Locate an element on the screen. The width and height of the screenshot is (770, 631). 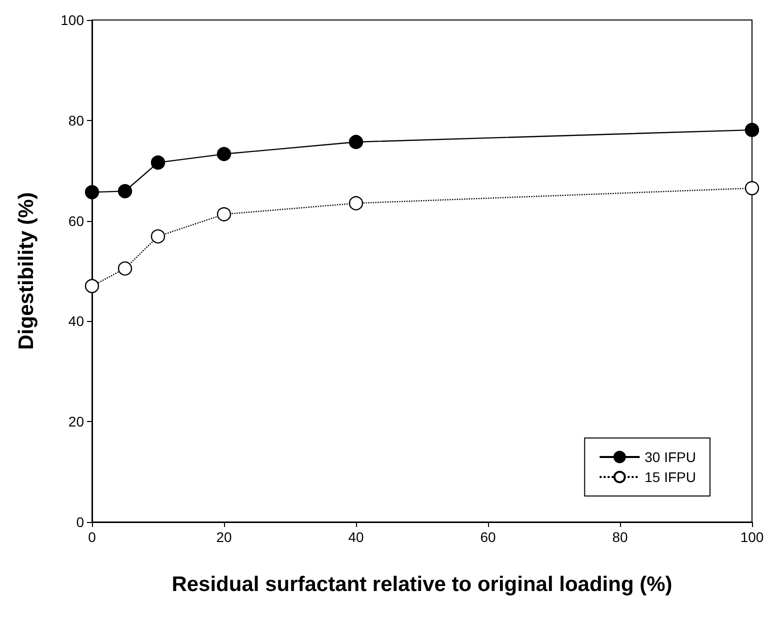
x-axis-title: Residual surfactant relative to original loading (%) is located at coordinates (422, 584).